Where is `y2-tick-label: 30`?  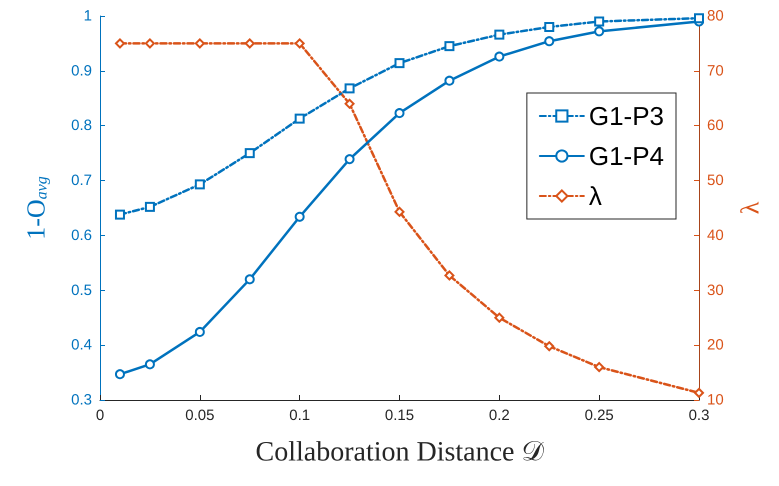
y2-tick-label: 30 is located at coordinates (715, 290).